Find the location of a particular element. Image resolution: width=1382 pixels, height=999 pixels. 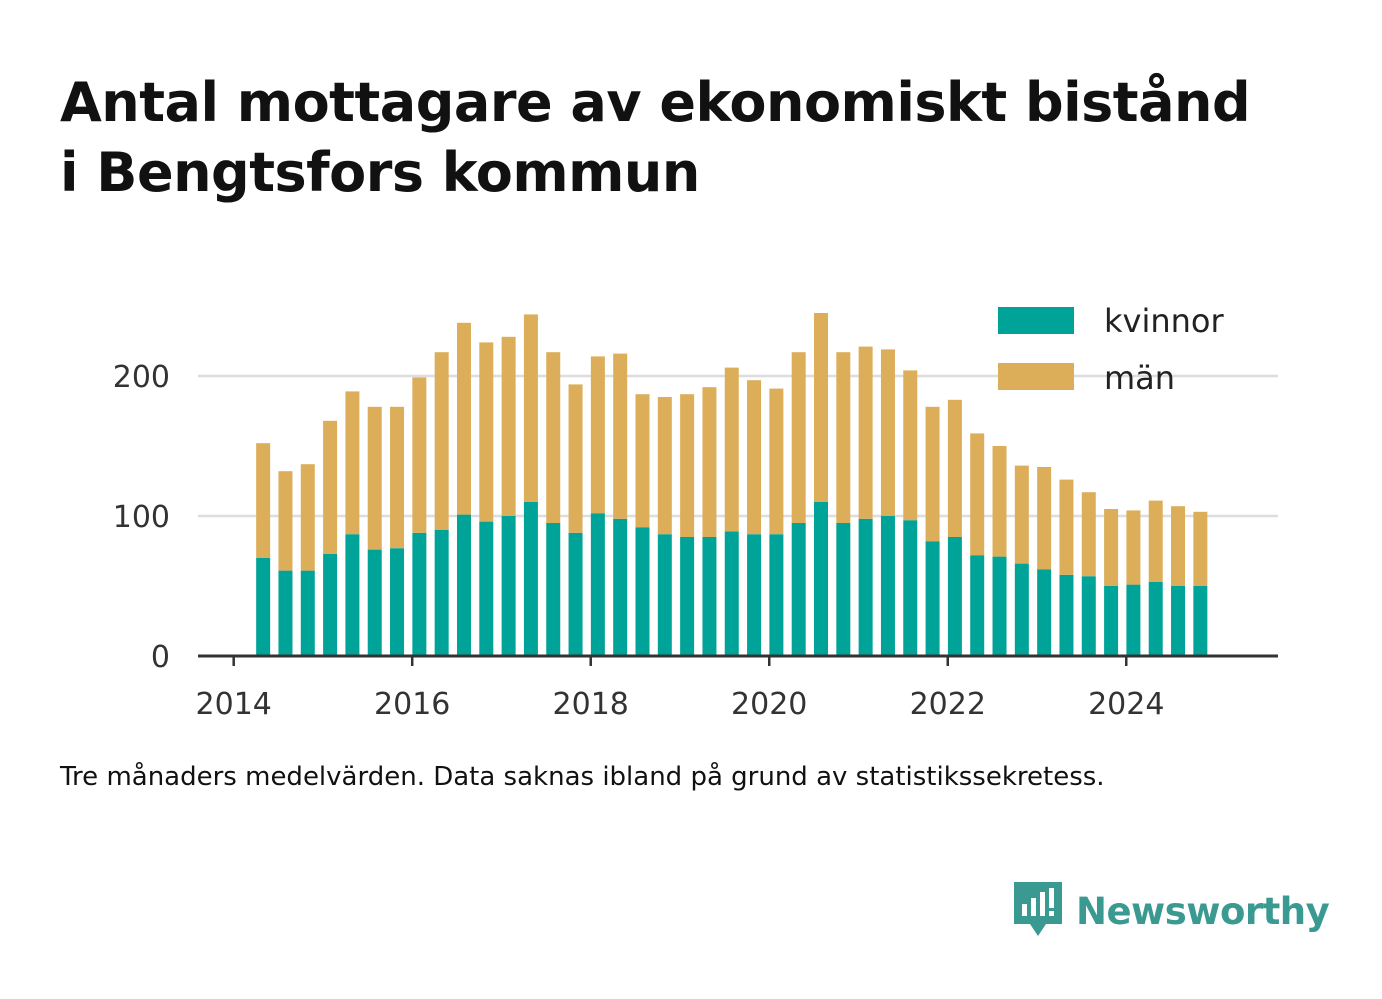

x-tick-label-2022: 2022 is located at coordinates (948, 704).